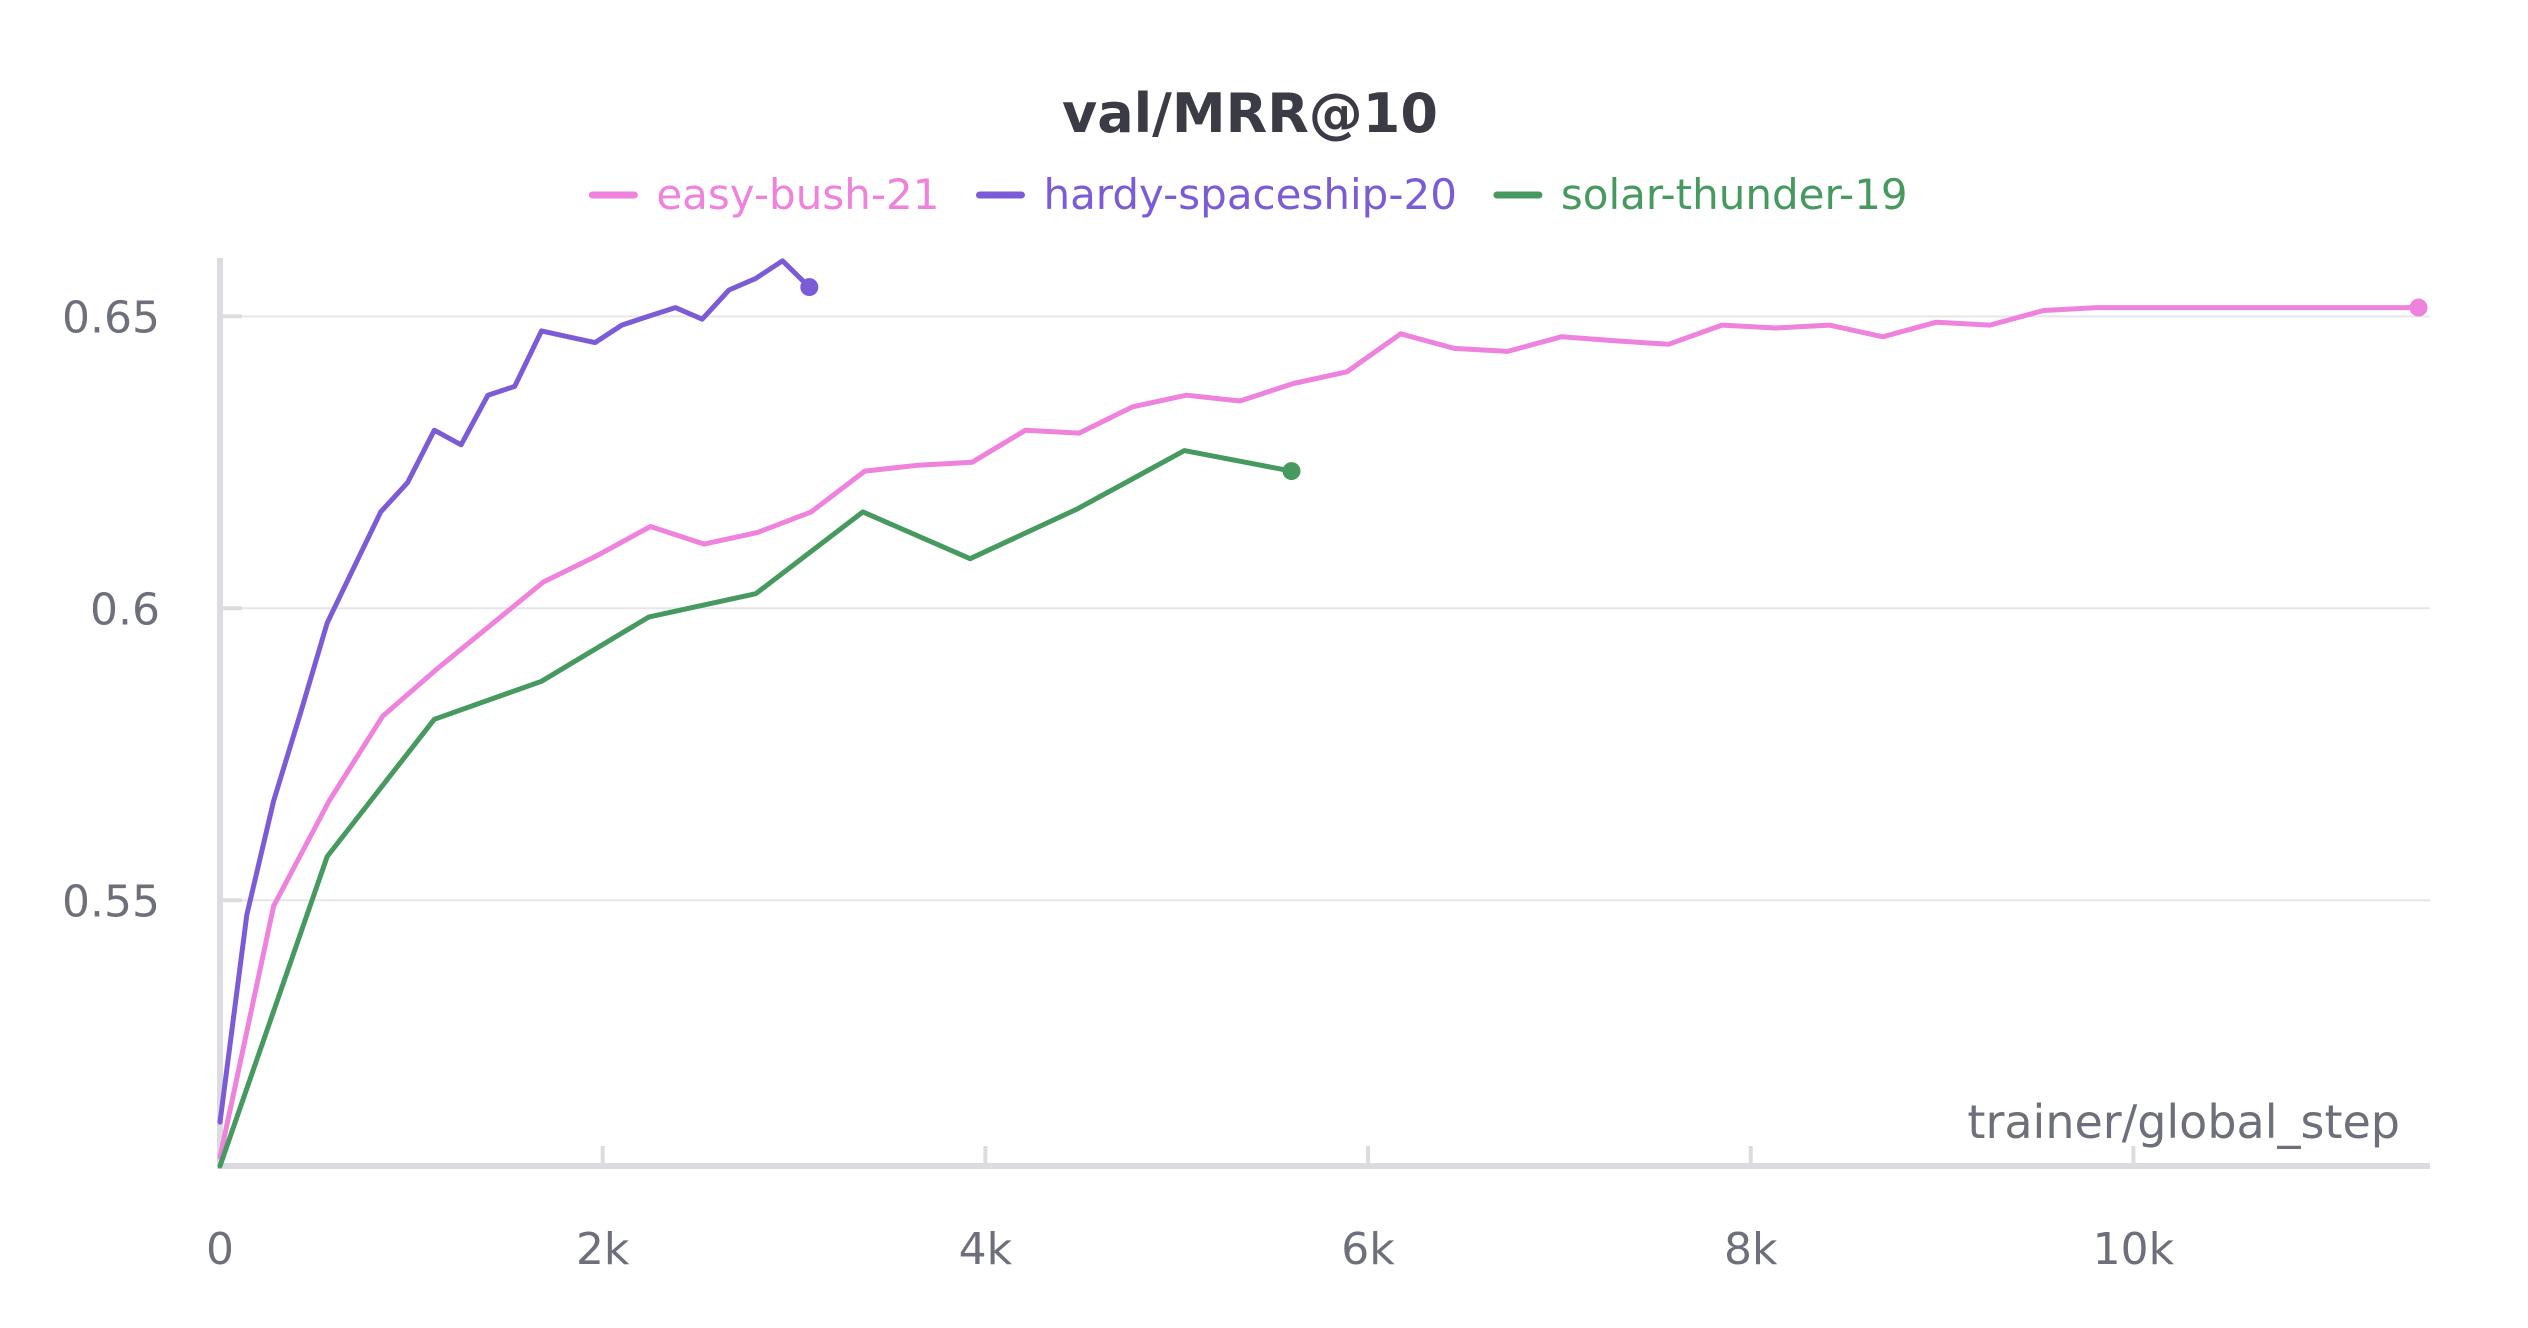 This screenshot has height=1328, width=2528. What do you see at coordinates (125, 609) in the screenshot?
I see `y-tick-label: 0.6` at bounding box center [125, 609].